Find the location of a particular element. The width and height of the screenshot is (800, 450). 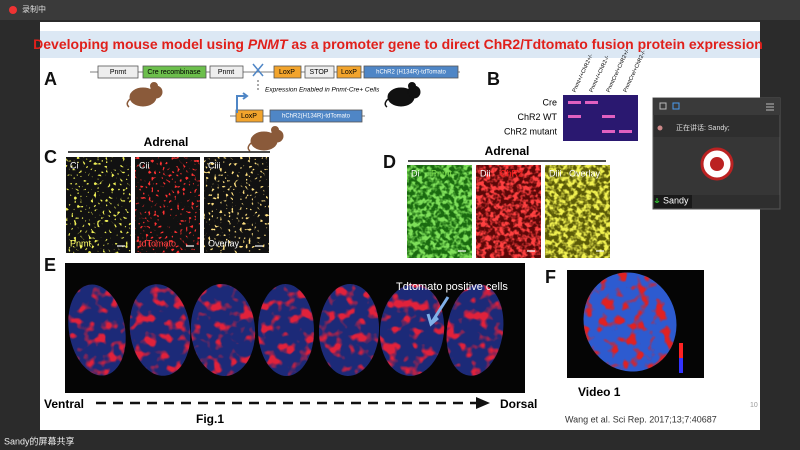

construct-label: hChR2(H134R)-tdTomato is located at coordinates (316, 117).